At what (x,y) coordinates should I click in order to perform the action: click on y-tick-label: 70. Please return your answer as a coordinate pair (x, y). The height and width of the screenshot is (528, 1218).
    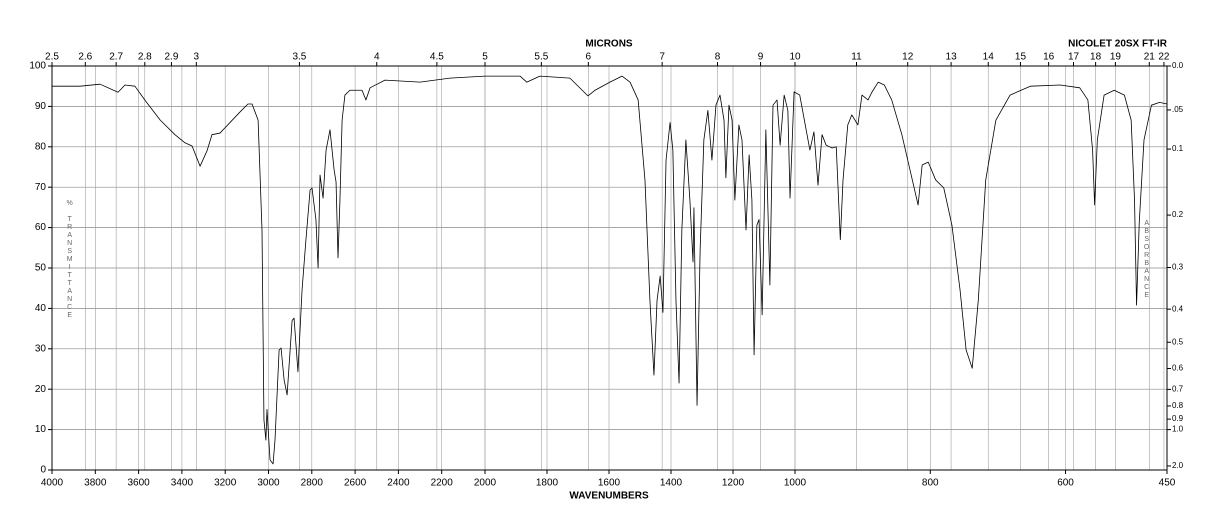
    Looking at the image, I should click on (41, 187).